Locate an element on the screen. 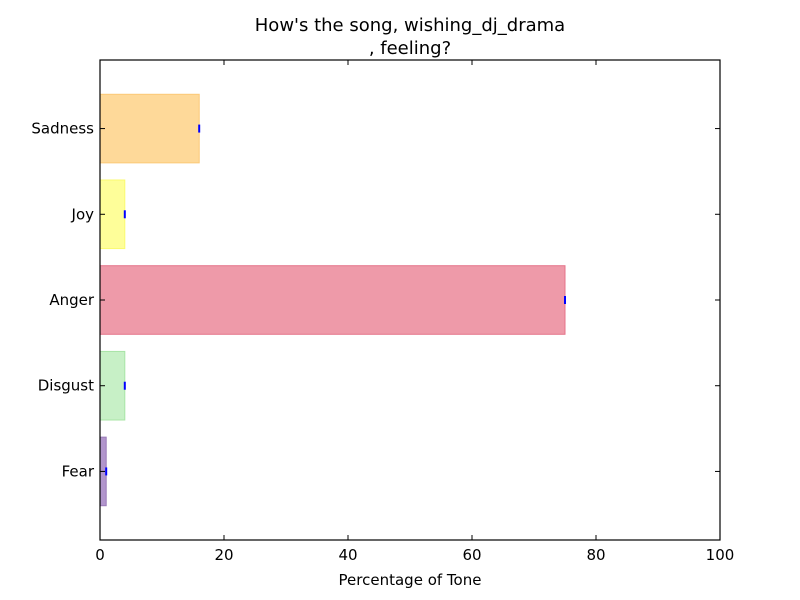 The width and height of the screenshot is (800, 600). x-tick-label: 0 is located at coordinates (100, 555).